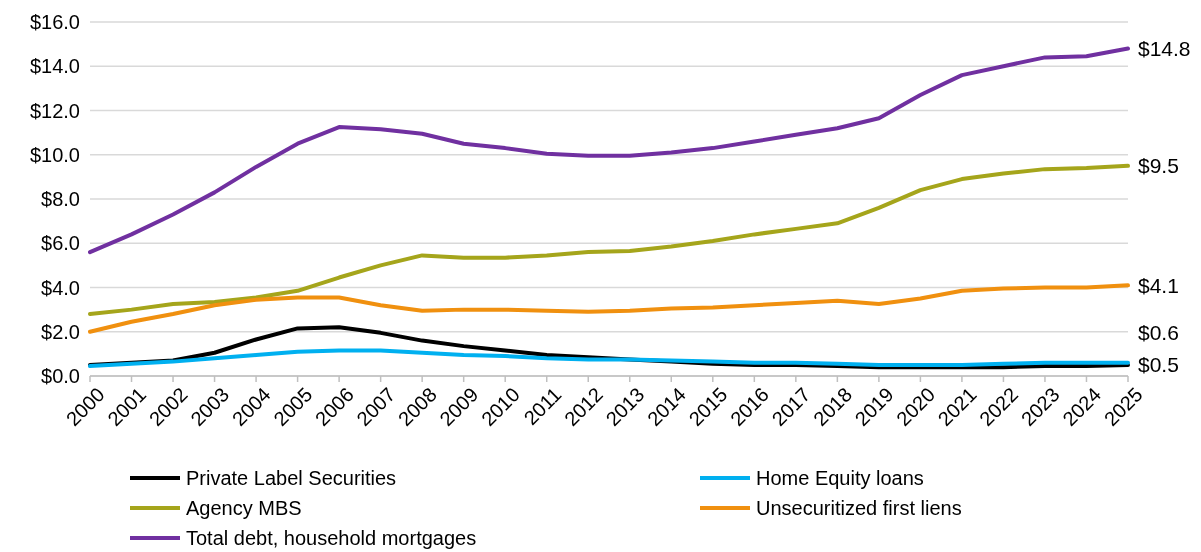  What do you see at coordinates (1158, 166) in the screenshot?
I see `data-label: $9.5` at bounding box center [1158, 166].